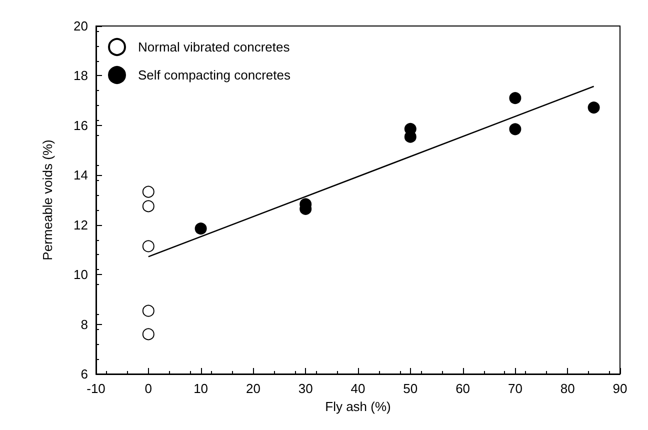 This screenshot has width=648, height=430. I want to click on legend-label: Normal vibrated concretes, so click(214, 47).